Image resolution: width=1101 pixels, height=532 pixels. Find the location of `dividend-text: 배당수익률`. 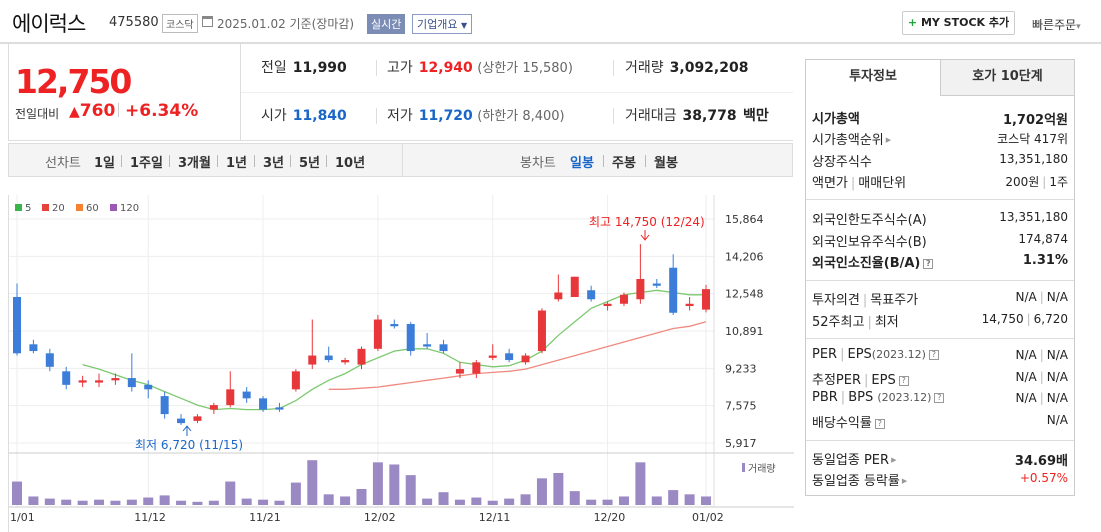

dividend-text: 배당수익률 is located at coordinates (842, 423).